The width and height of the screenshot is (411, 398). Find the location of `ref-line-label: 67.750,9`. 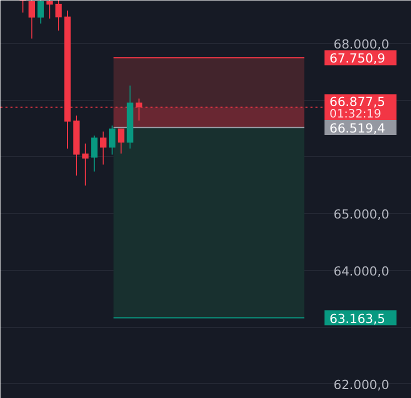

ref-line-label: 67.750,9 is located at coordinates (358, 58).